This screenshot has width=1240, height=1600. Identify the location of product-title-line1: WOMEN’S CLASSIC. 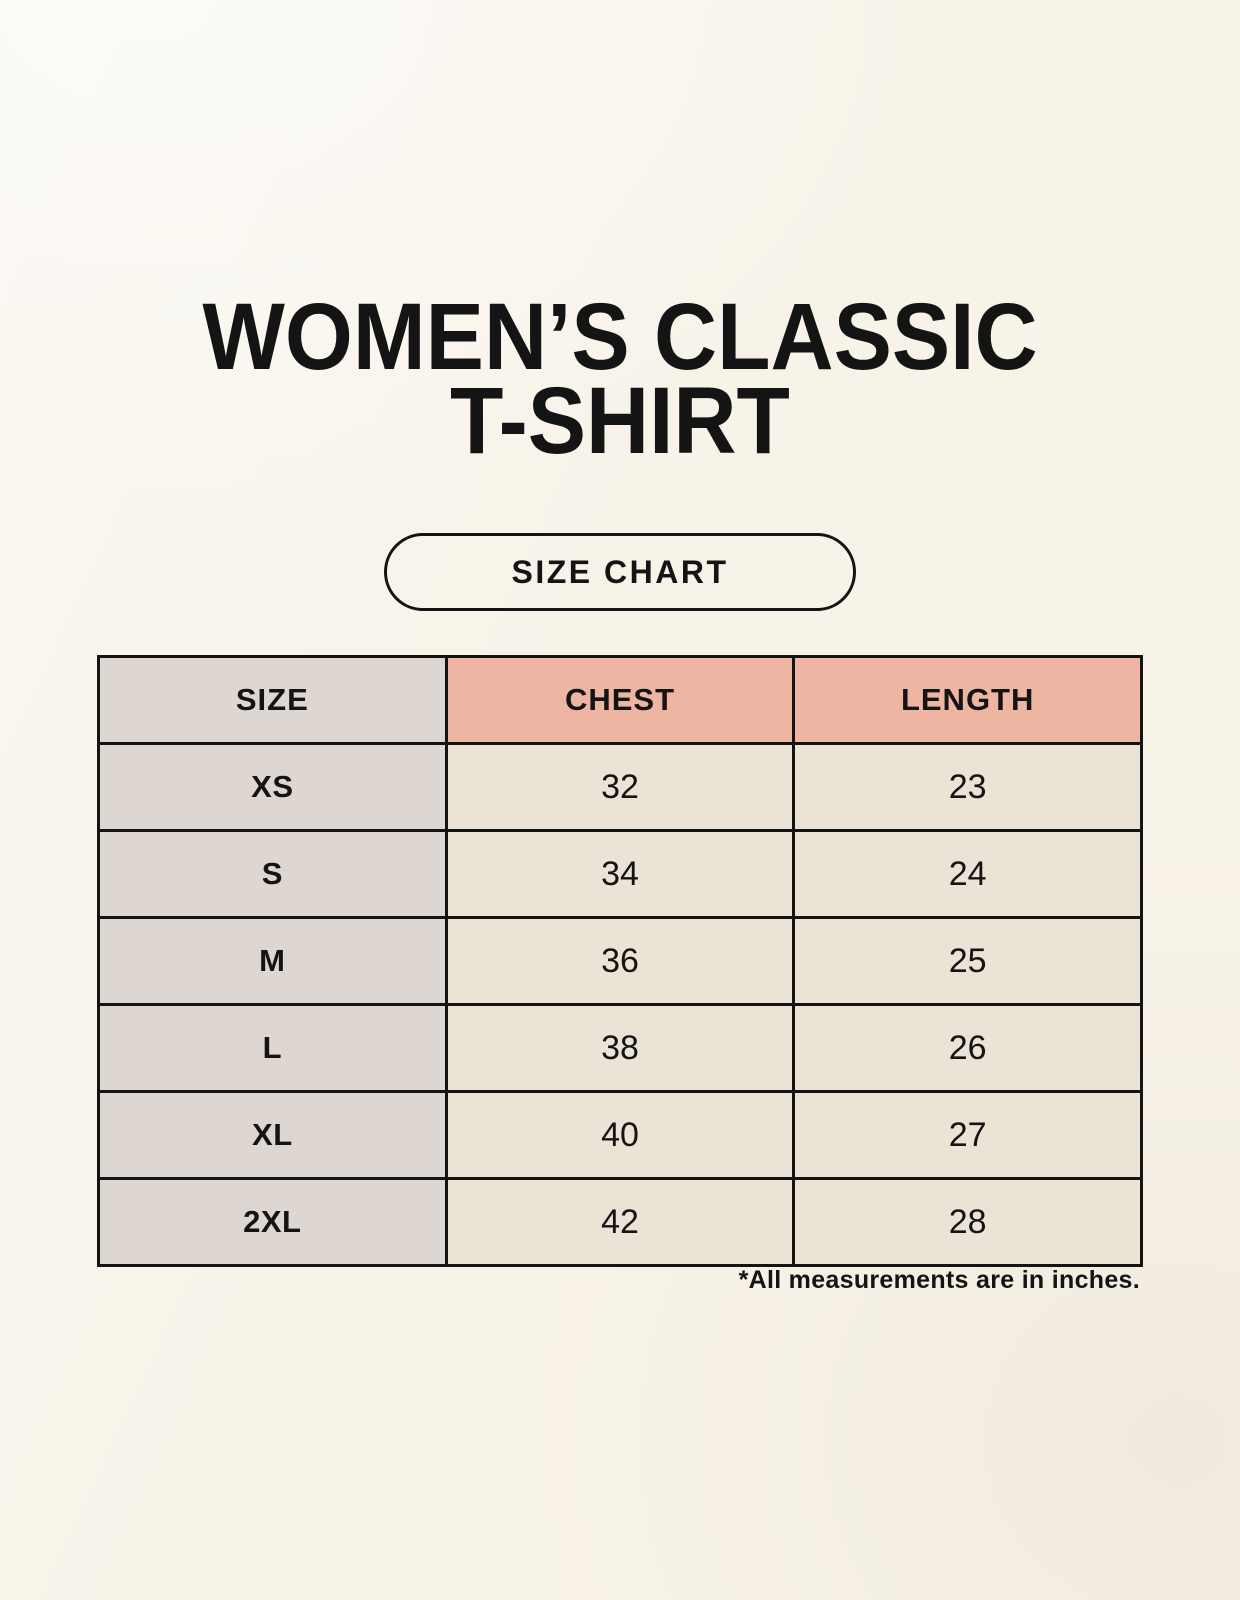
(620, 337).